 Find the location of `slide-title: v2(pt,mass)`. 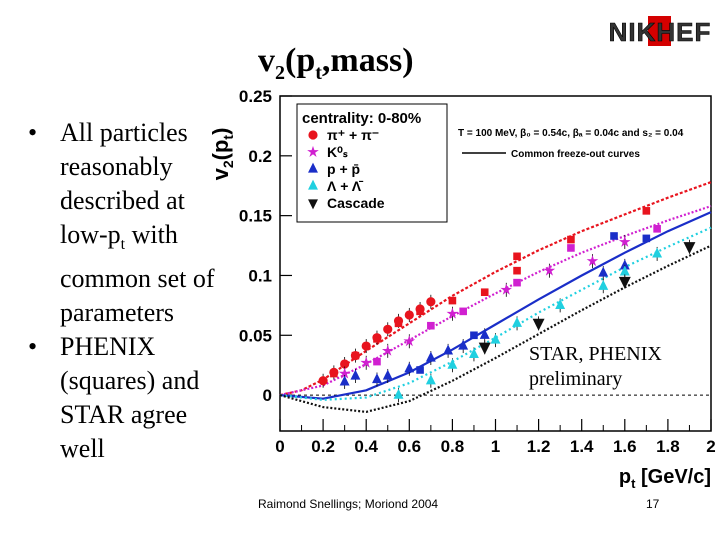

slide-title: v2(pt,mass) is located at coordinates (336, 63).